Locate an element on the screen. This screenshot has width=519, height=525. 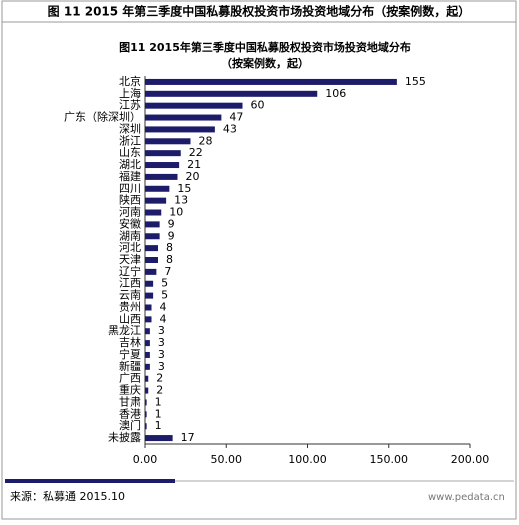
y-tick-label: 宁夏 is located at coordinates (130, 354).